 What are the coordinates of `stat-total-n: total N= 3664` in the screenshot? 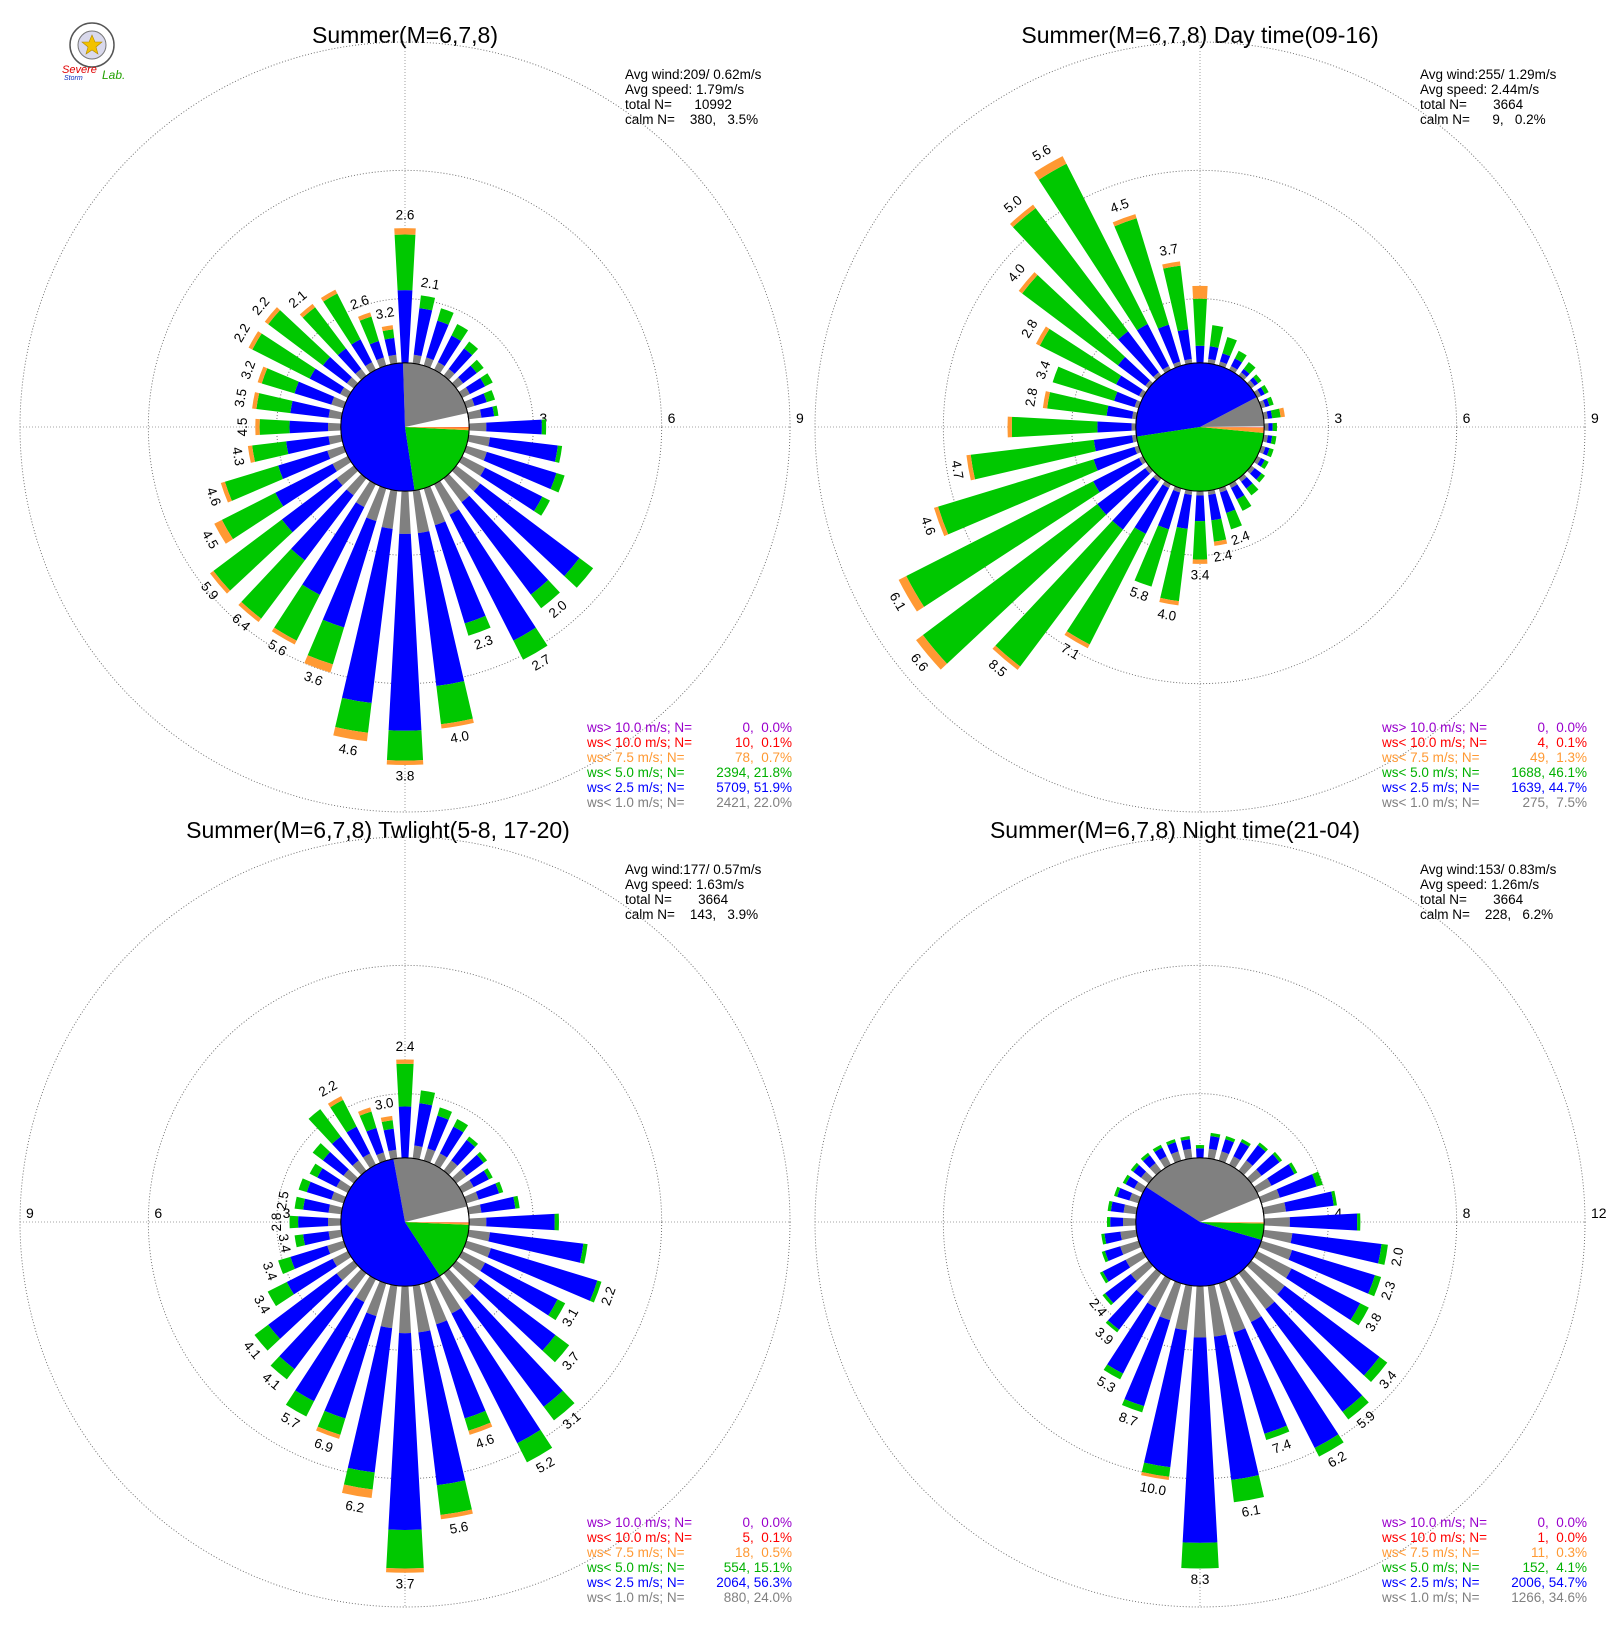 It's located at (1472, 104).